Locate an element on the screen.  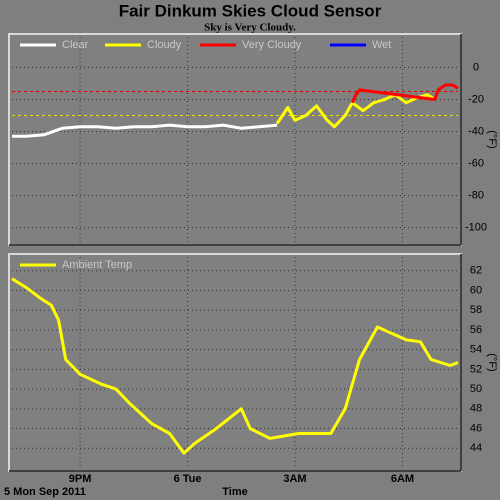
y-tick-label: -20 is located at coordinates (476, 99).